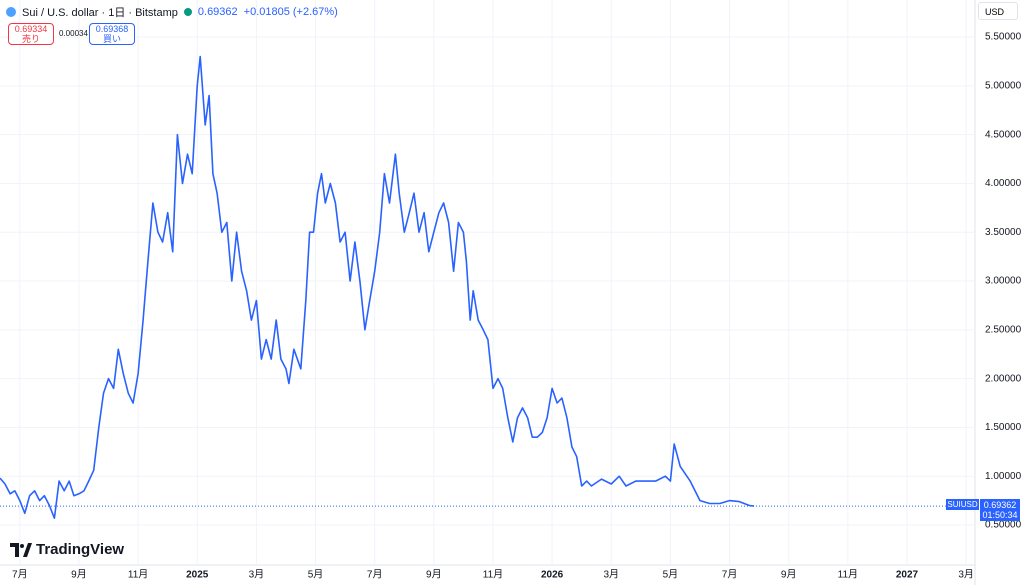 This screenshot has width=1024, height=585. Describe the element at coordinates (80, 549) in the screenshot. I see `brand: TradingView` at that location.